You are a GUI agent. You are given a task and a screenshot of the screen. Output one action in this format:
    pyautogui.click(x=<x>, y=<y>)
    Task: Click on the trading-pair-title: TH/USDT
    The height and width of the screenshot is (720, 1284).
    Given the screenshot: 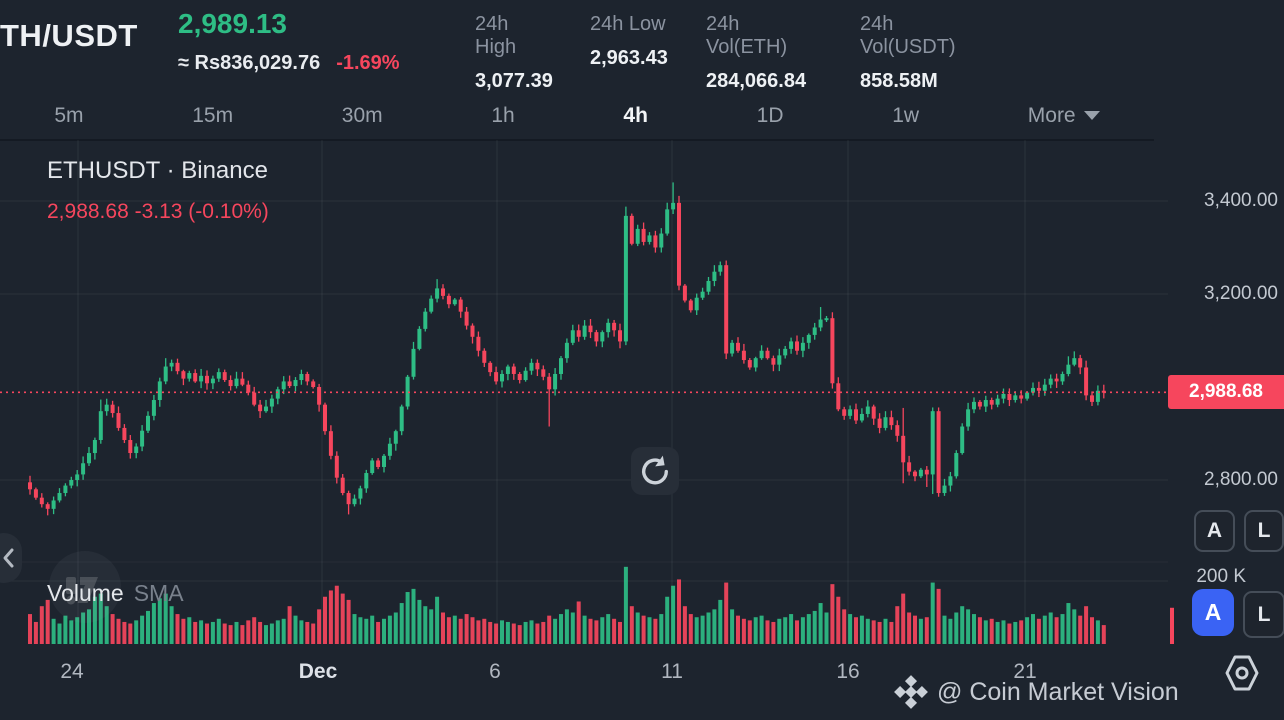 What is the action you would take?
    pyautogui.click(x=69, y=35)
    